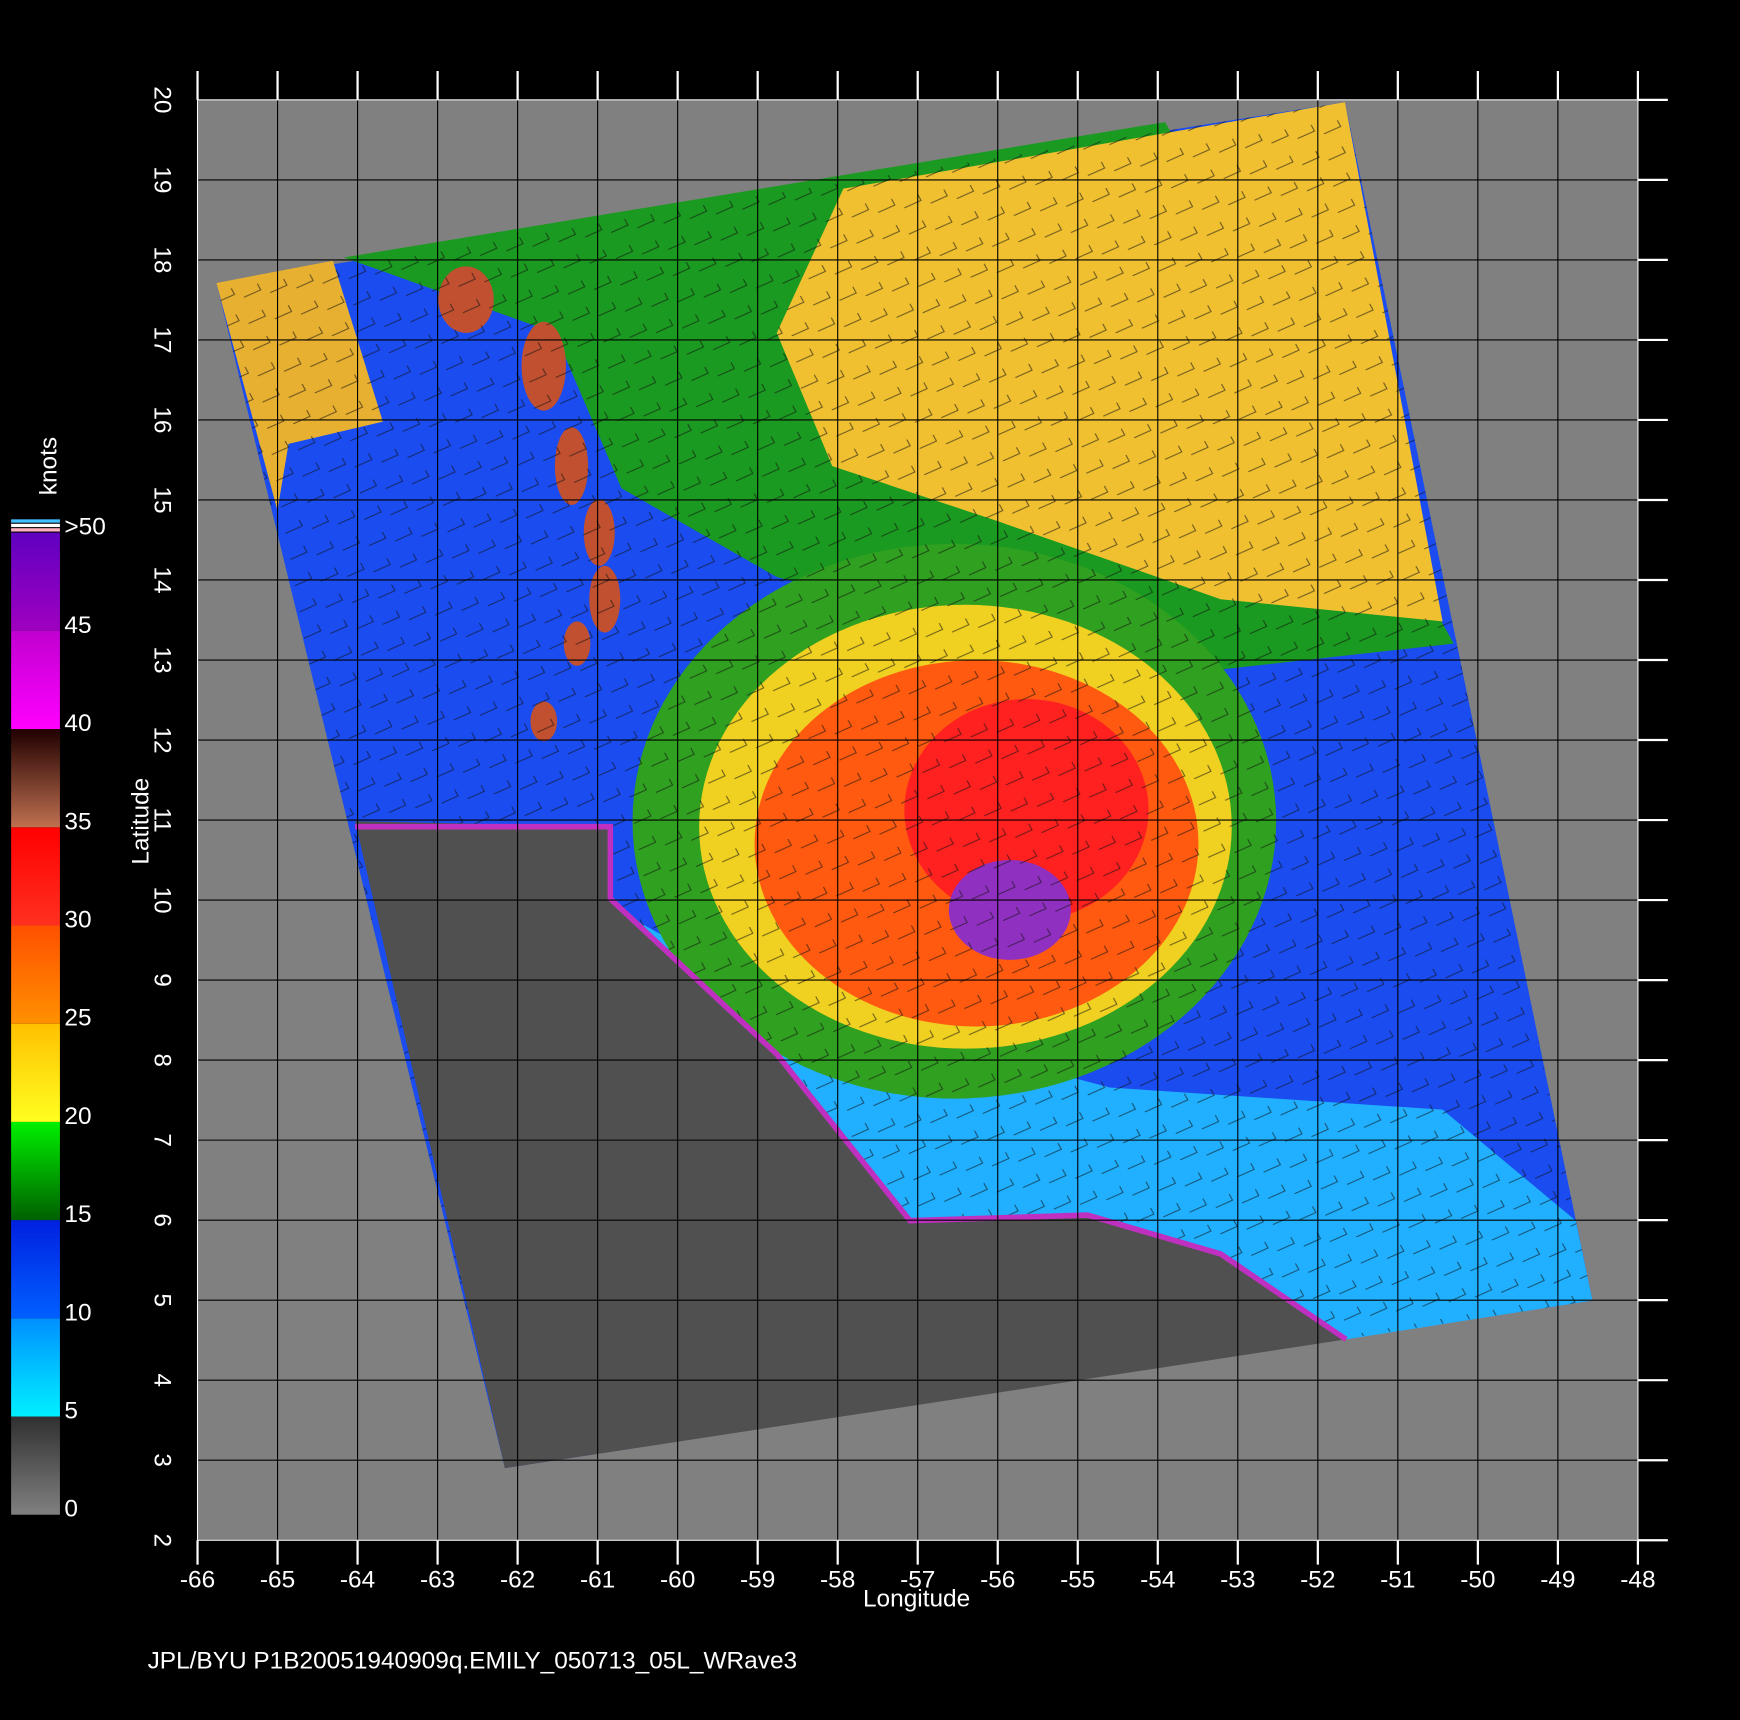 The height and width of the screenshot is (1720, 1740). Describe the element at coordinates (916, 1599) in the screenshot. I see `x-axis-label: Longitude` at that location.